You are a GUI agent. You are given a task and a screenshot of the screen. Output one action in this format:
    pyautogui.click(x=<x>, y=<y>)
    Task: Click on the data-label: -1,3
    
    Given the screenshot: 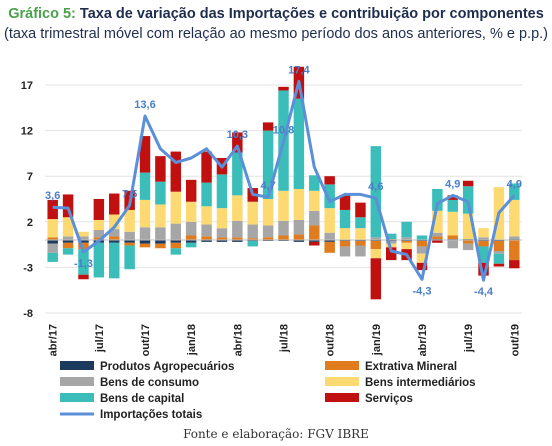 What is the action you would take?
    pyautogui.click(x=83, y=264)
    